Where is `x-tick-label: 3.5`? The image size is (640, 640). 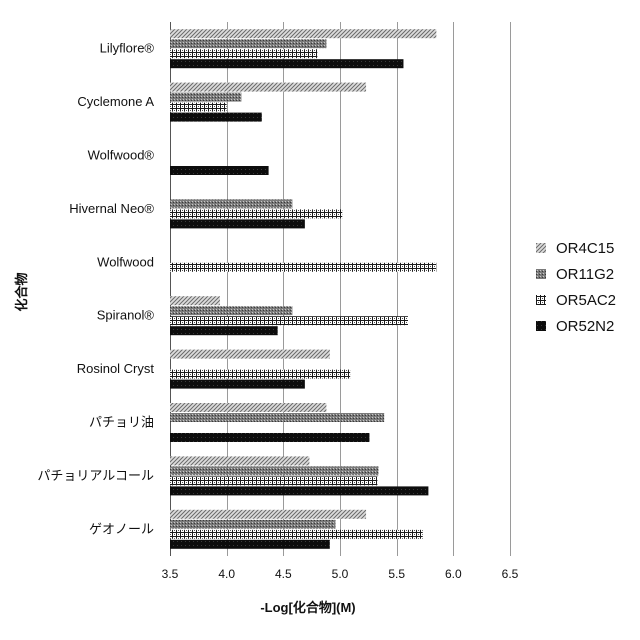 x-tick-label: 3.5 is located at coordinates (170, 574).